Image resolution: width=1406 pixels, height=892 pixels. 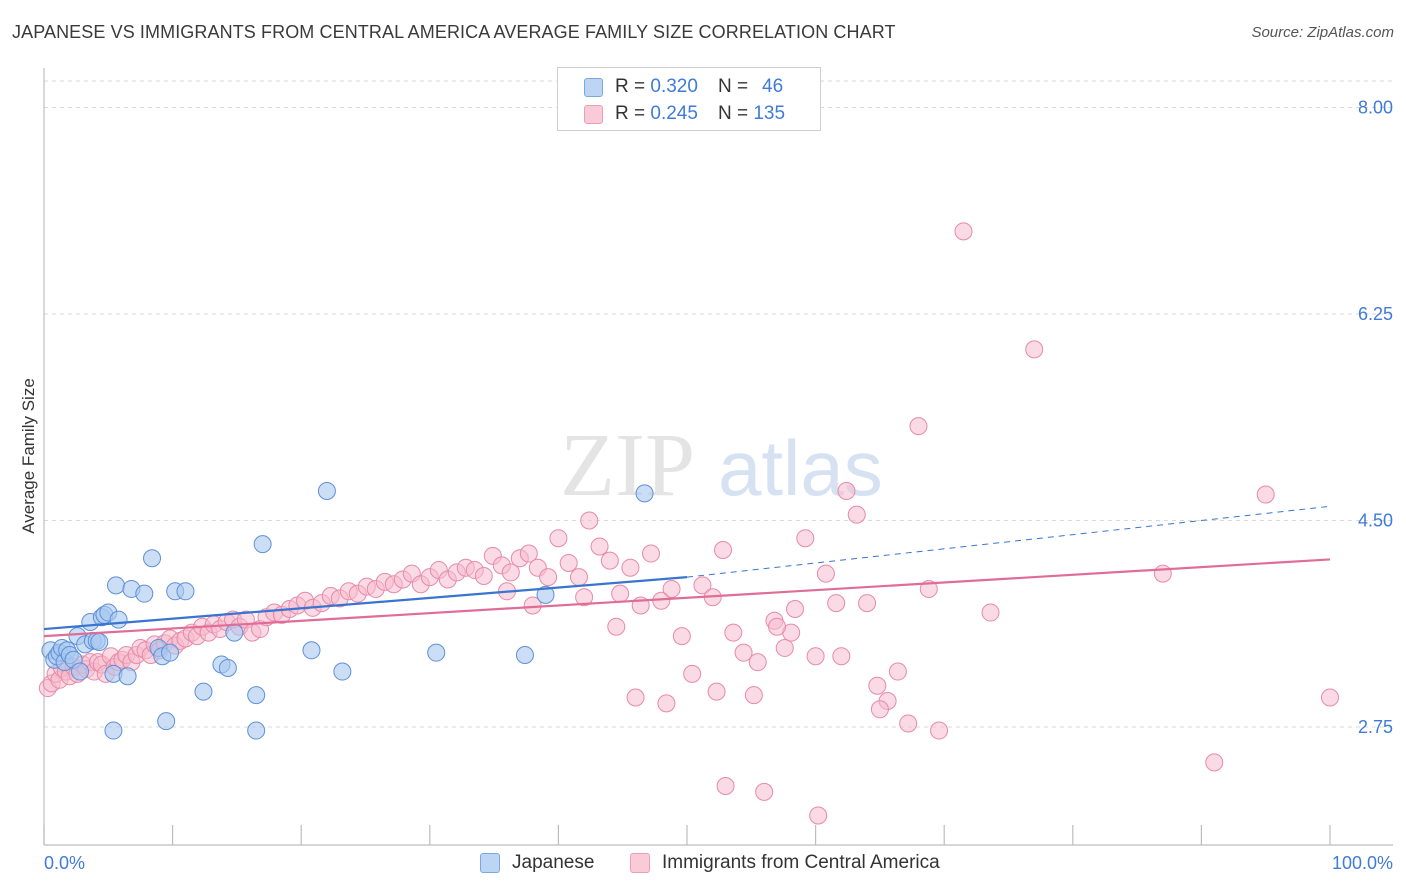 I want to click on x-tick-min: 0.0%, so click(x=64, y=863).